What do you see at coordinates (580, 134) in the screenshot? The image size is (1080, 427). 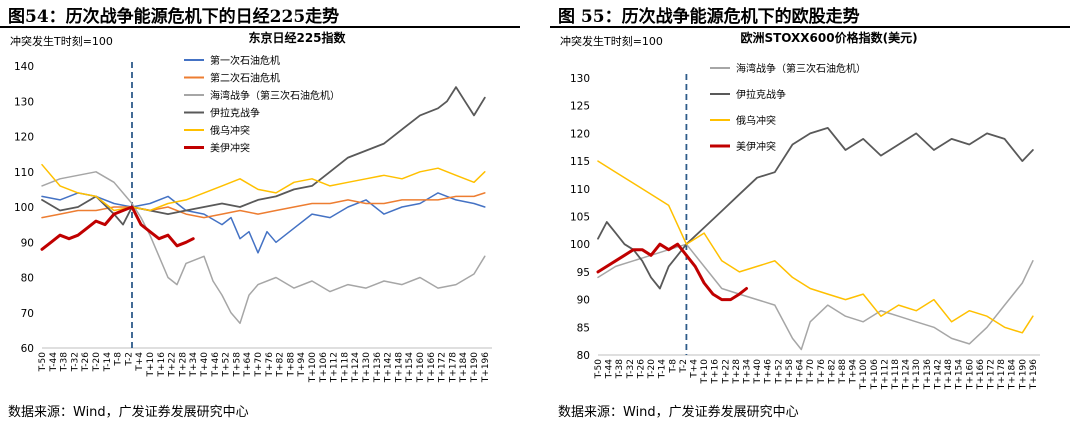 I see `y-tick-label: 120` at bounding box center [580, 134].